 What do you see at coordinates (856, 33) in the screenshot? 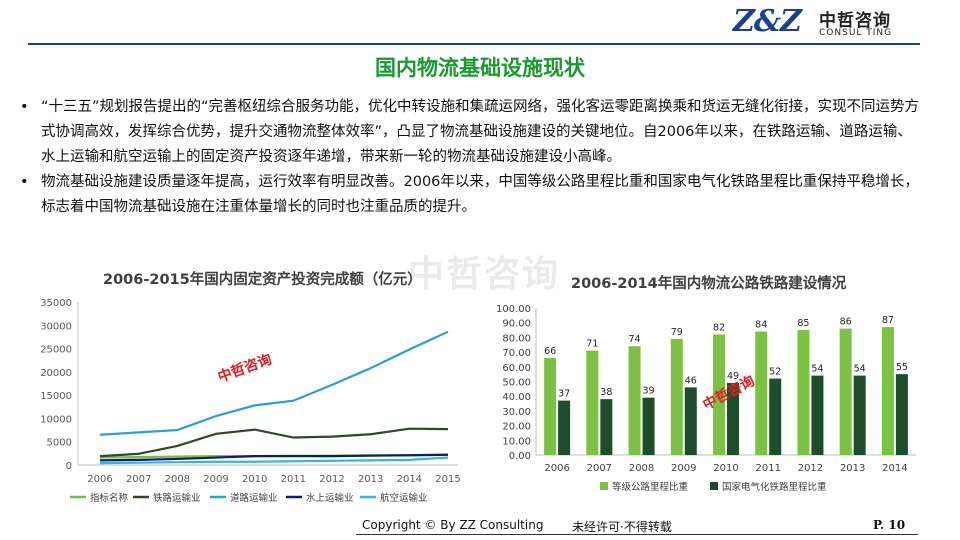
I see `logo-english-name: CONSUL TING` at bounding box center [856, 33].